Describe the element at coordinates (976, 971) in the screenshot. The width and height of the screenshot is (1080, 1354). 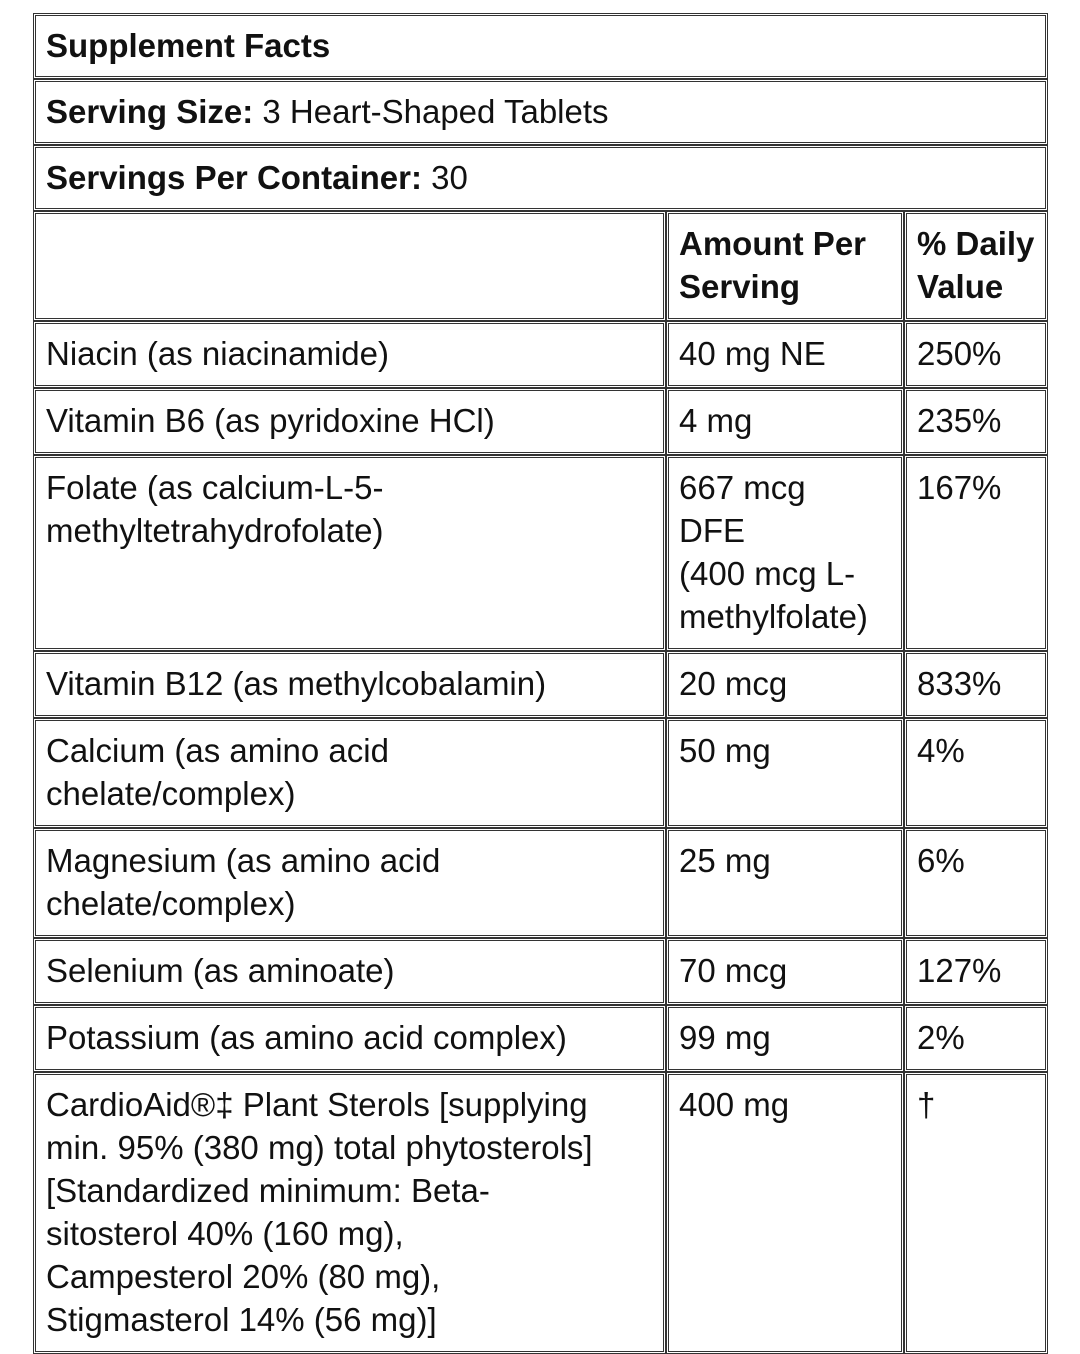
I see `nutrient-daily-value: 127%` at that location.